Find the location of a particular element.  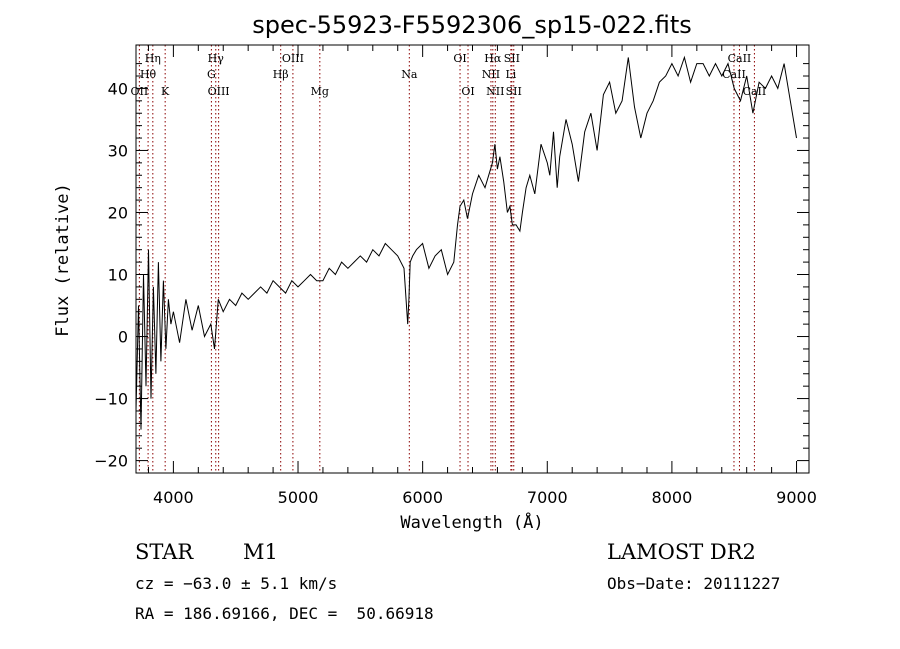

spectral-line-label: Hθ is located at coordinates (148, 74).